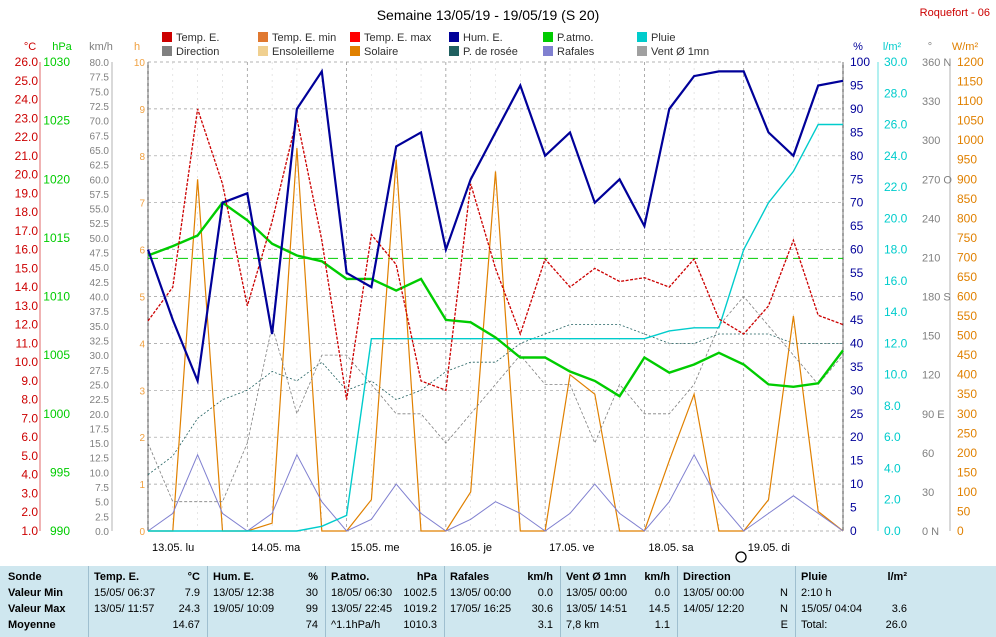 The width and height of the screenshot is (996, 637). I want to click on axis-tick-sun: 6, so click(142, 251).